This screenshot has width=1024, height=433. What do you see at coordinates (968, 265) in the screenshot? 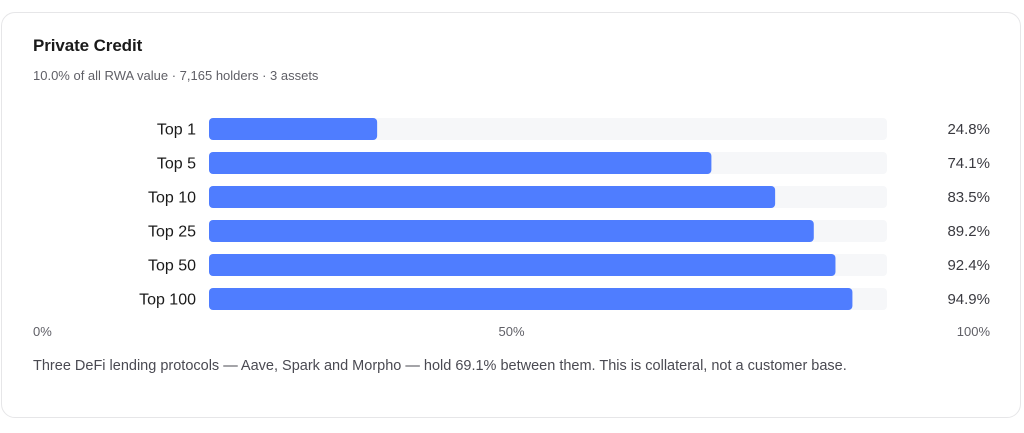
I see `value-label: 92.4%` at bounding box center [968, 265].